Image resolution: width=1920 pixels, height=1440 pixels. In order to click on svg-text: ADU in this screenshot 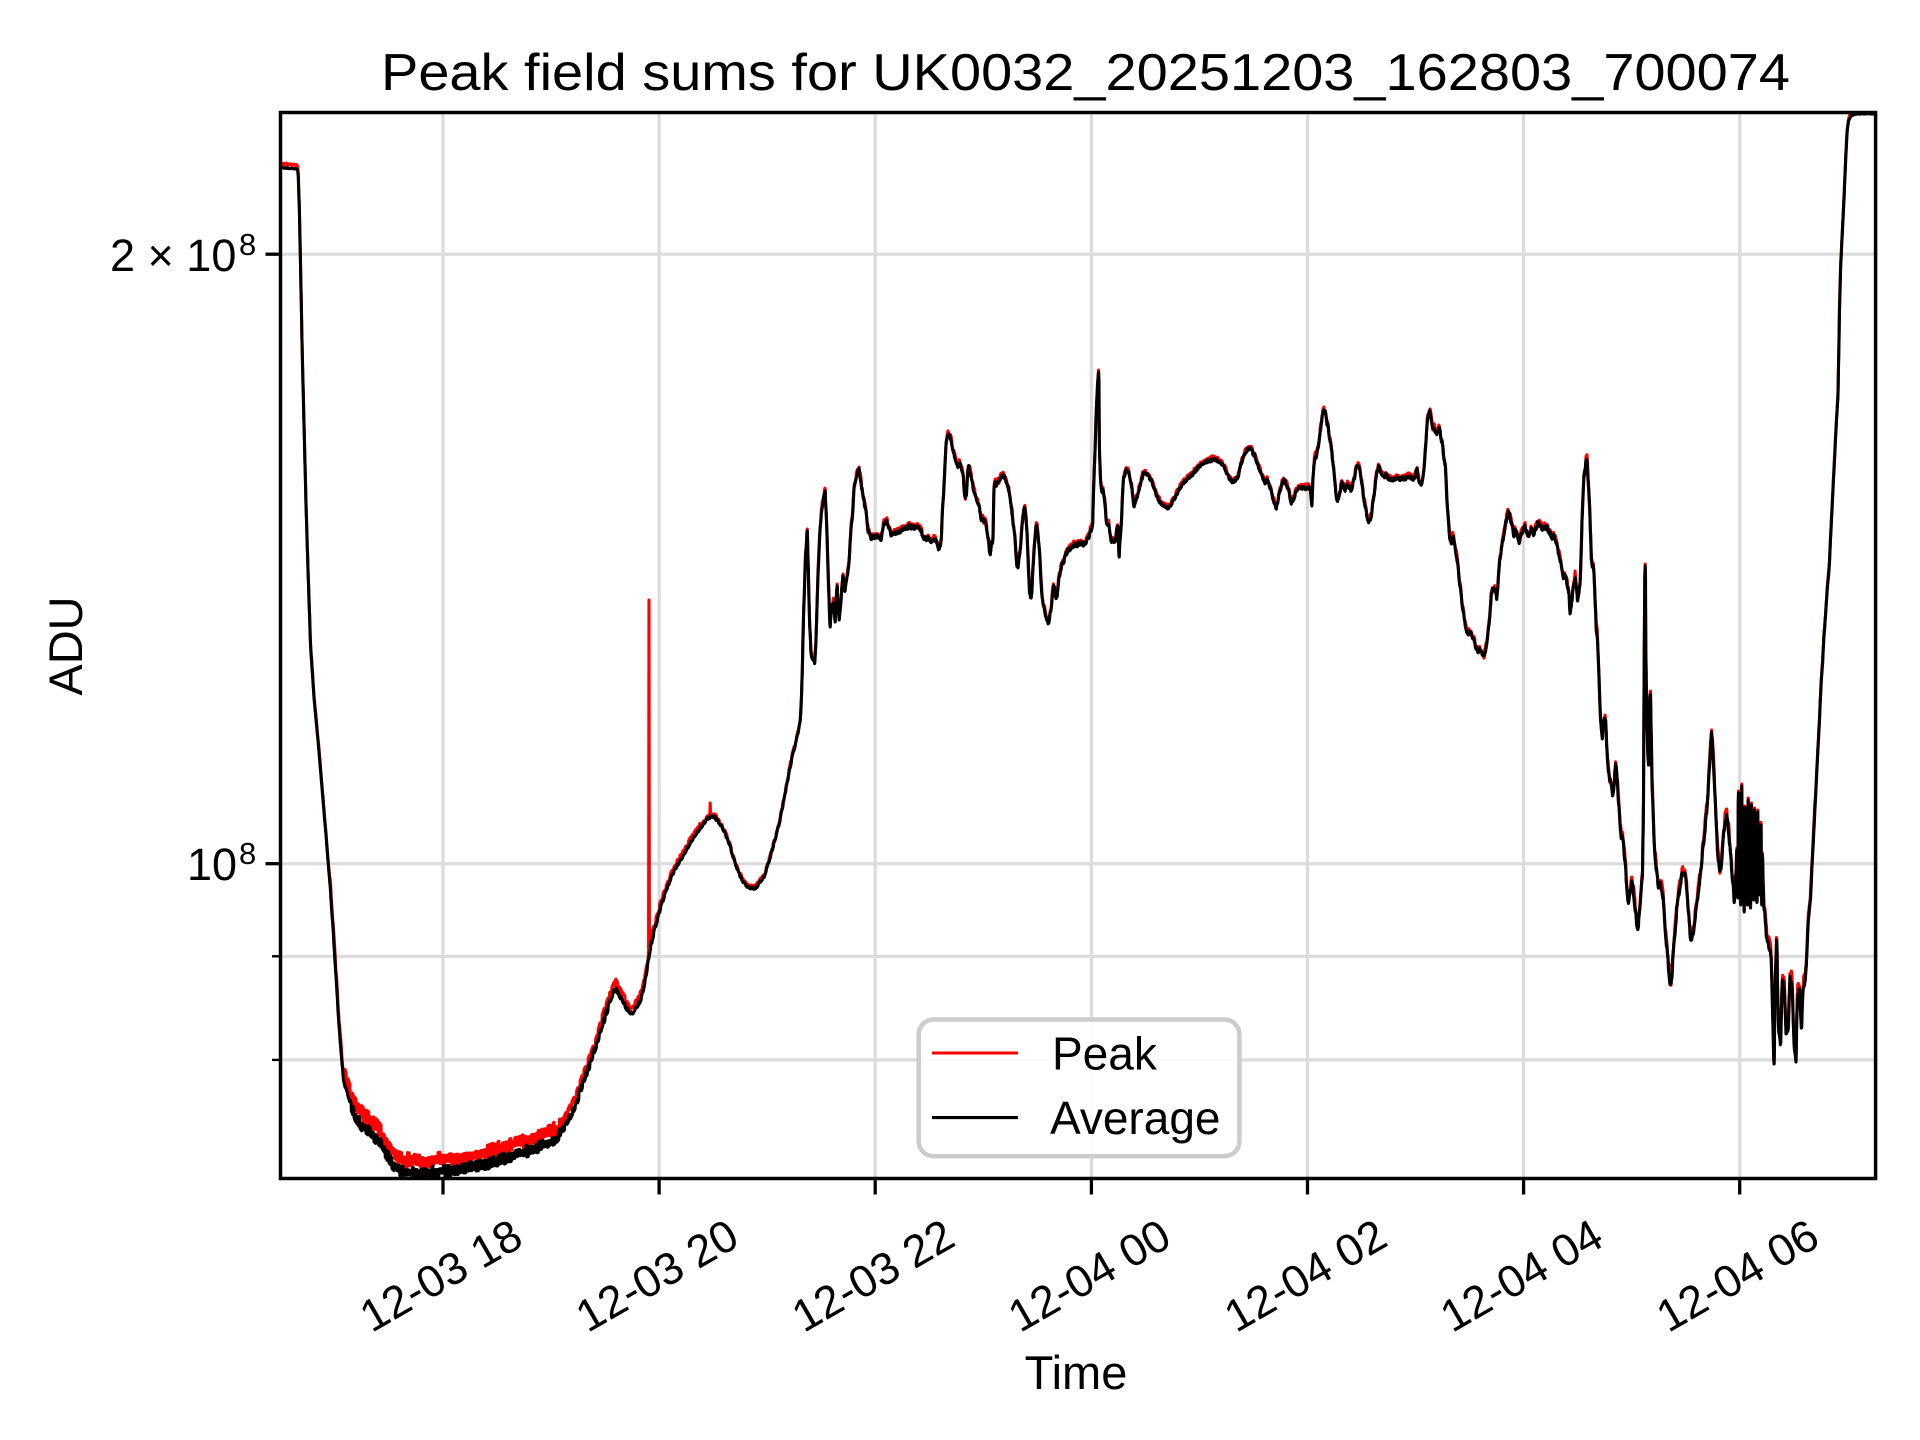, I will do `click(65, 645)`.